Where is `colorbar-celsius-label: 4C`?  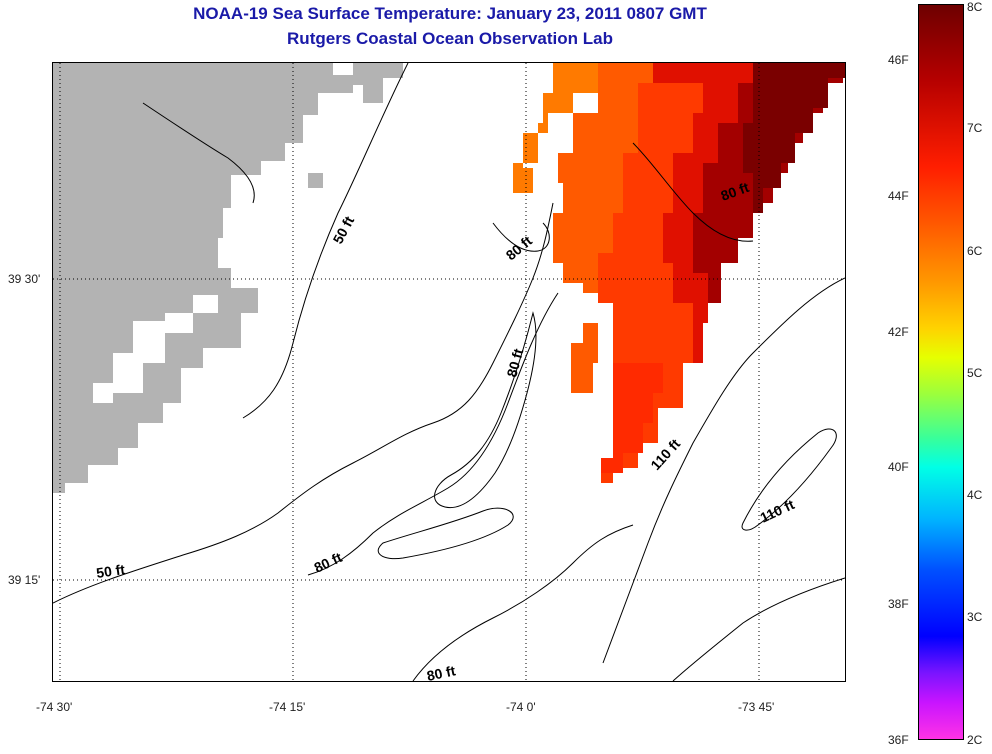
colorbar-celsius-label: 4C is located at coordinates (975, 495).